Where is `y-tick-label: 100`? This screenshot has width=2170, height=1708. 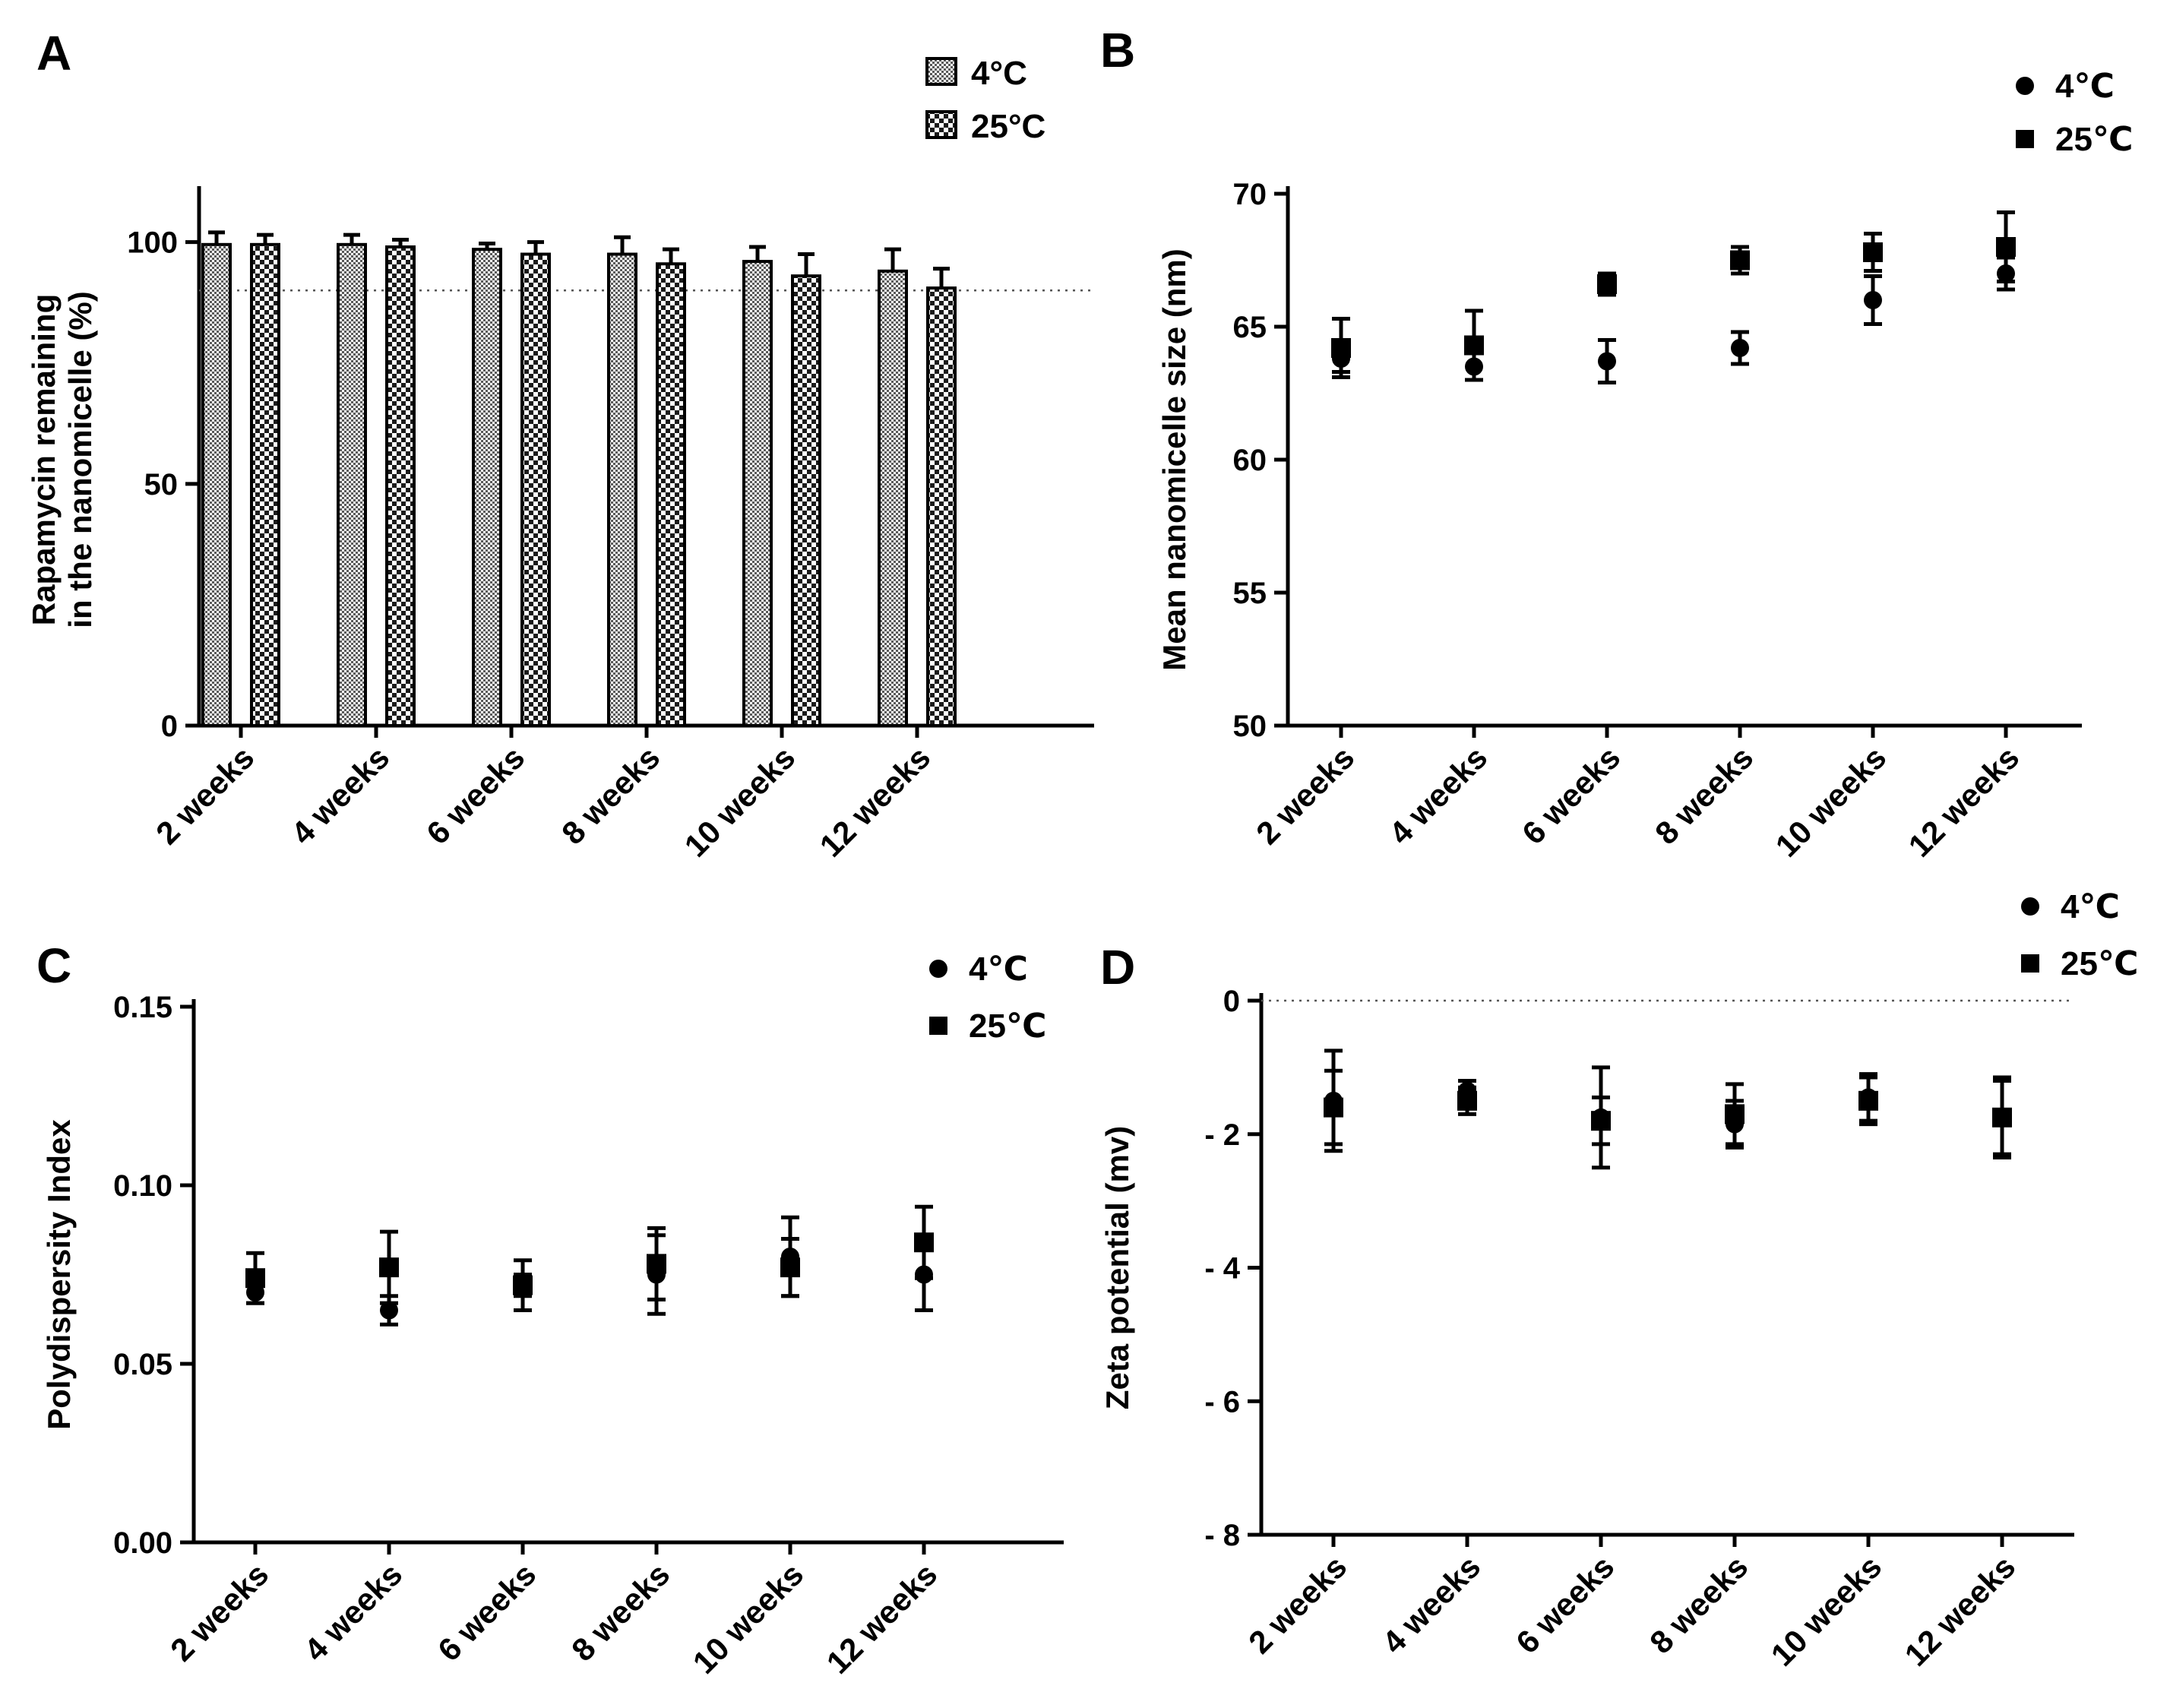
y-tick-label: 100 is located at coordinates (152, 243).